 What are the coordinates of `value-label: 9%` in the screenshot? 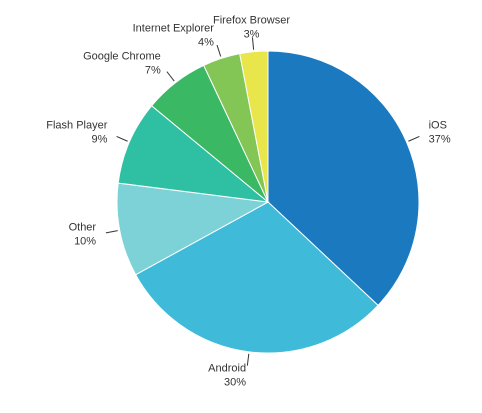 It's located at (99, 139).